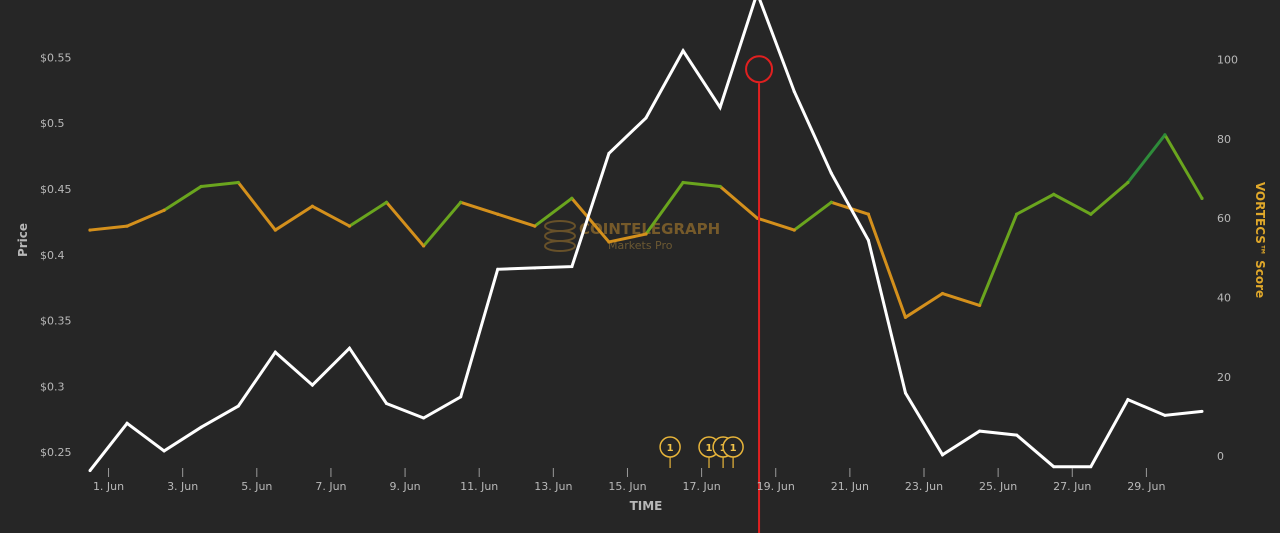 The image size is (1280, 533). Describe the element at coordinates (56, 452) in the screenshot. I see `y-left-tick-label: $0.25` at that location.